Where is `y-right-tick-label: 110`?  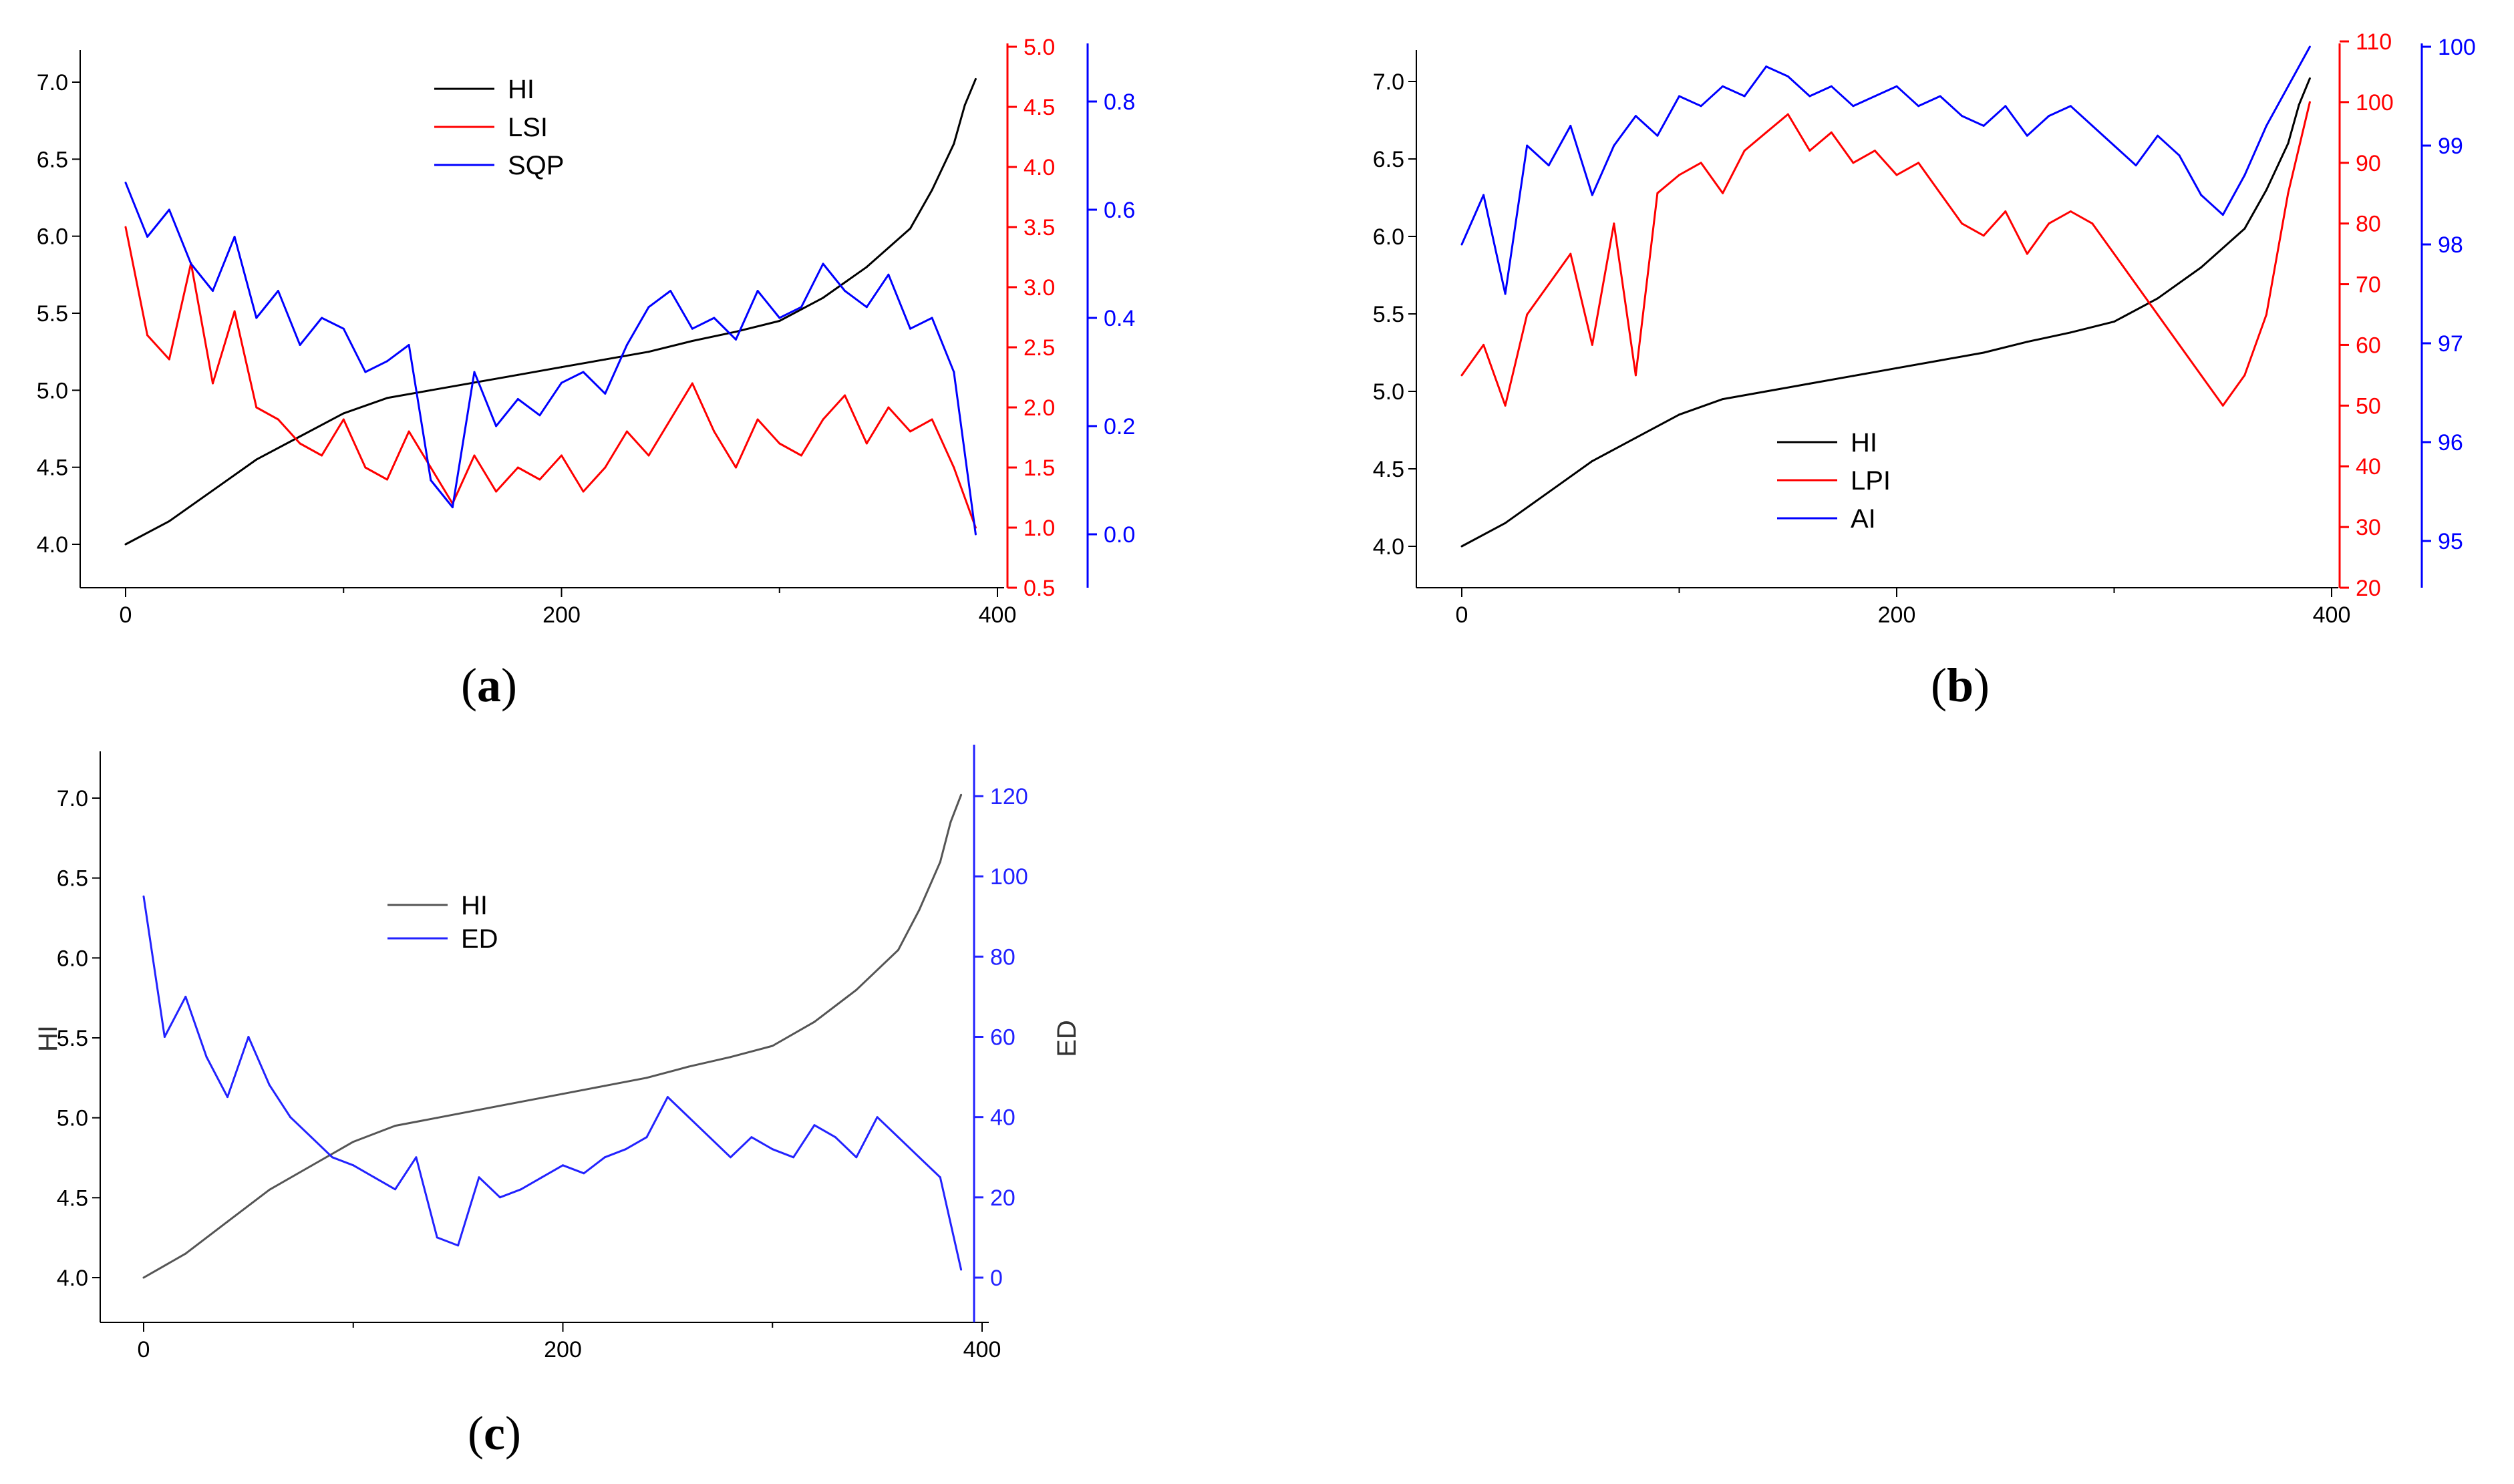
y-right-tick-label: 110 is located at coordinates (2374, 42).